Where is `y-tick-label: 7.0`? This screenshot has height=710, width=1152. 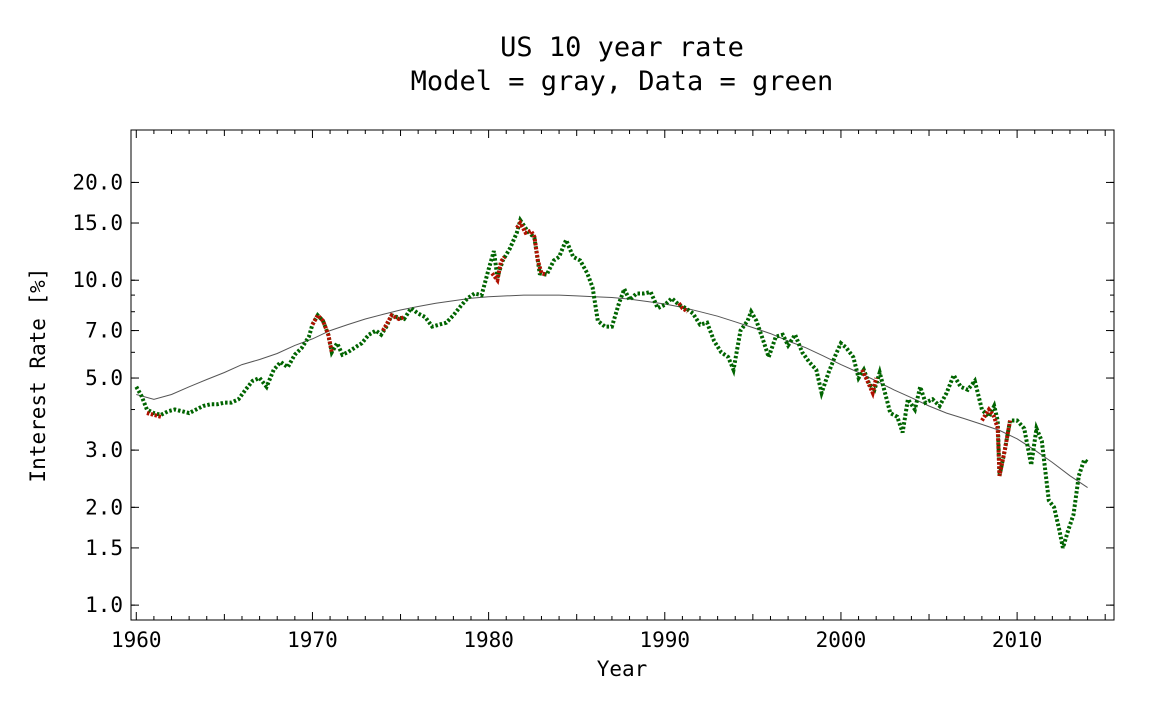 y-tick-label: 7.0 is located at coordinates (104, 331).